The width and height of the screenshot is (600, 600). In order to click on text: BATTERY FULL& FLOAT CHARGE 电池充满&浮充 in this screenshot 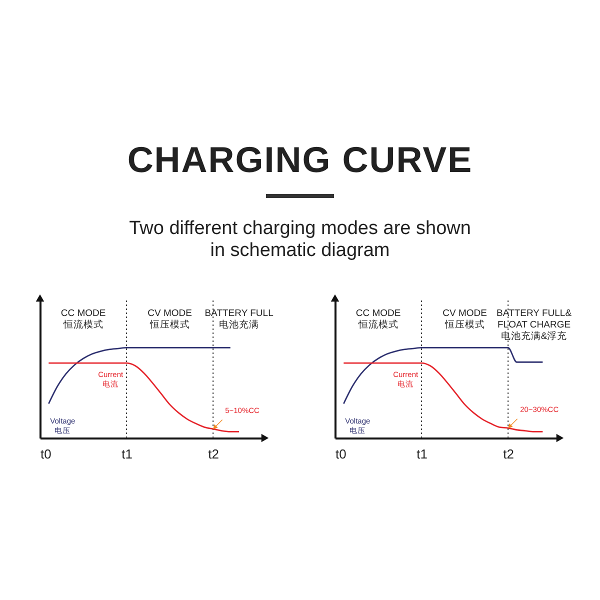, I will do `click(534, 325)`.